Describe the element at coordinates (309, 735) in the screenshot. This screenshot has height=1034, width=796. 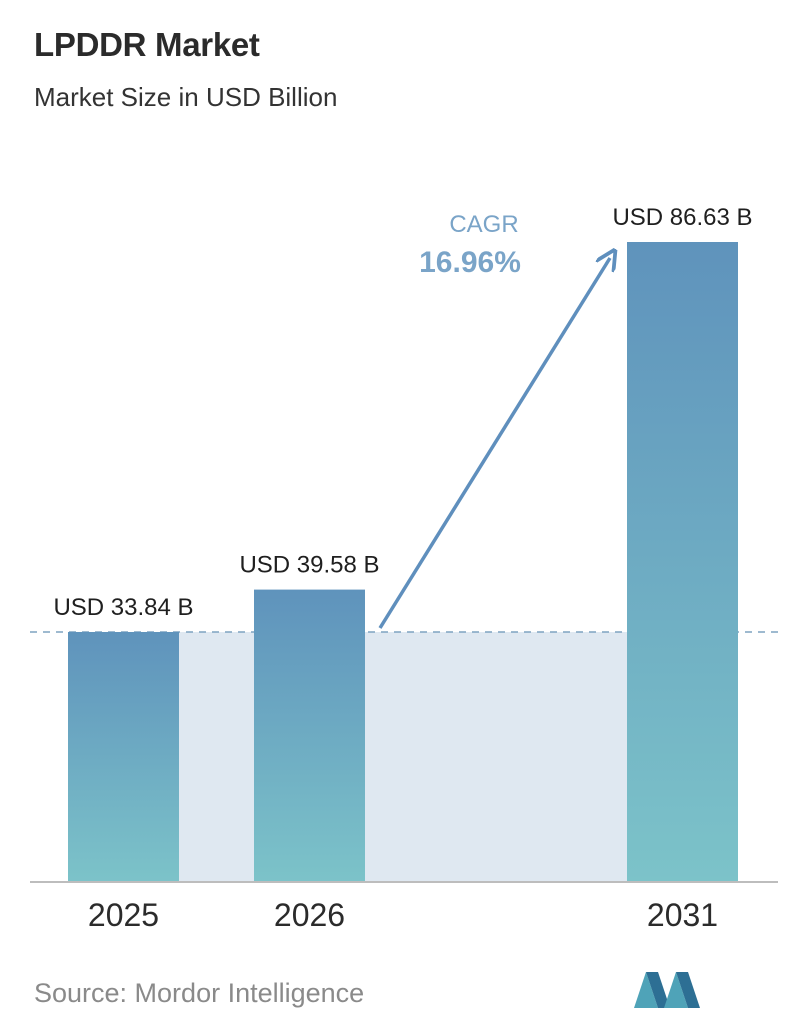
I see `bar-2026` at that location.